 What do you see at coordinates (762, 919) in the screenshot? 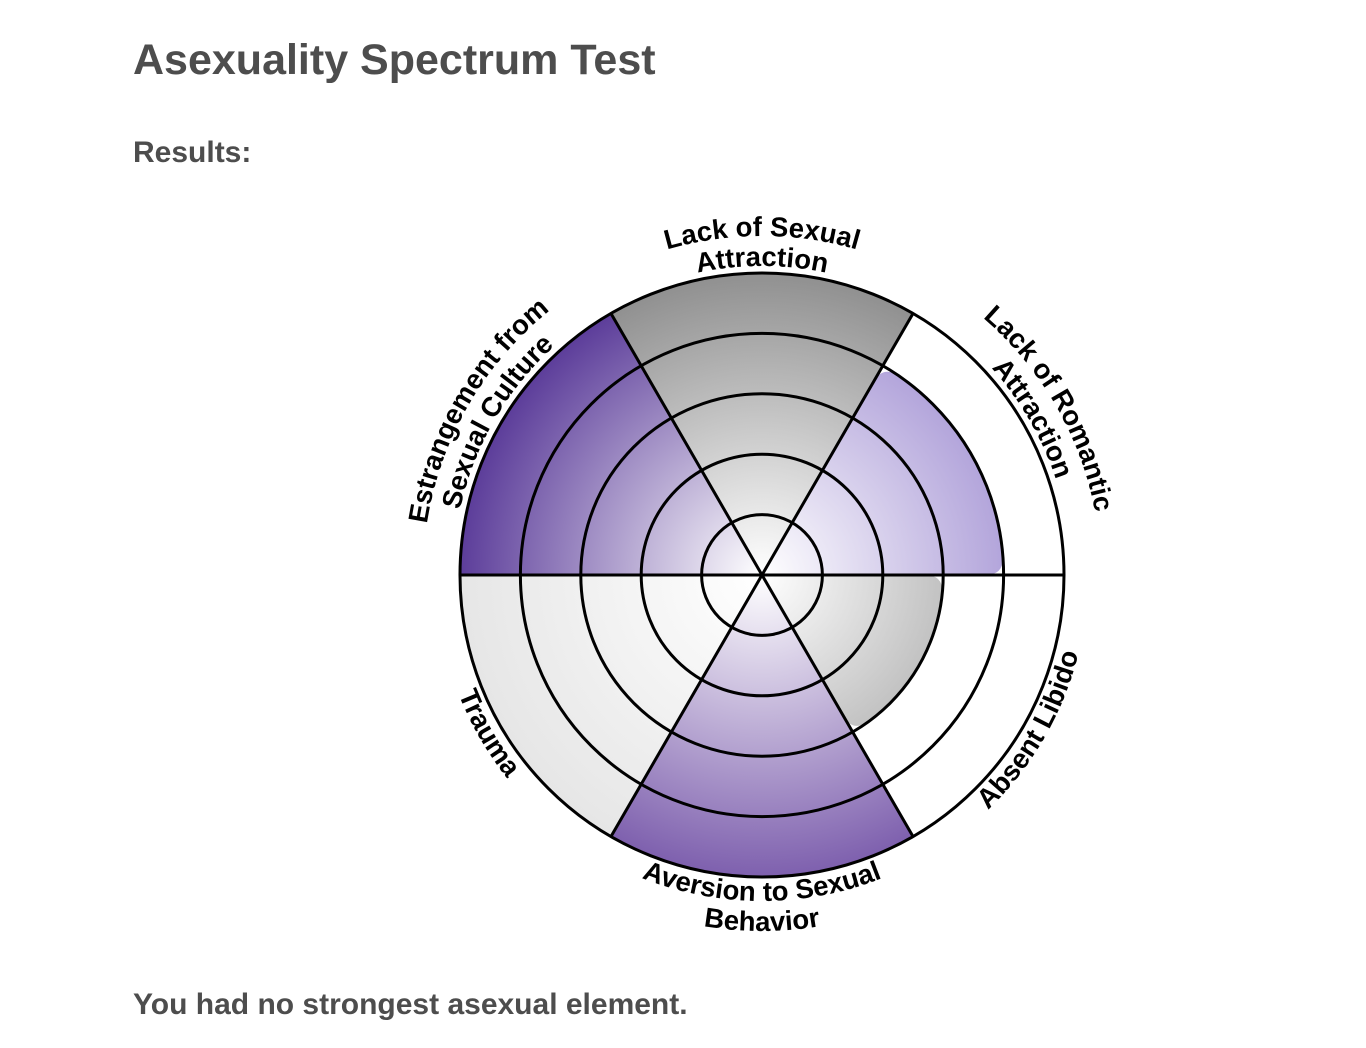
I see `category-label: Behavior` at bounding box center [762, 919].